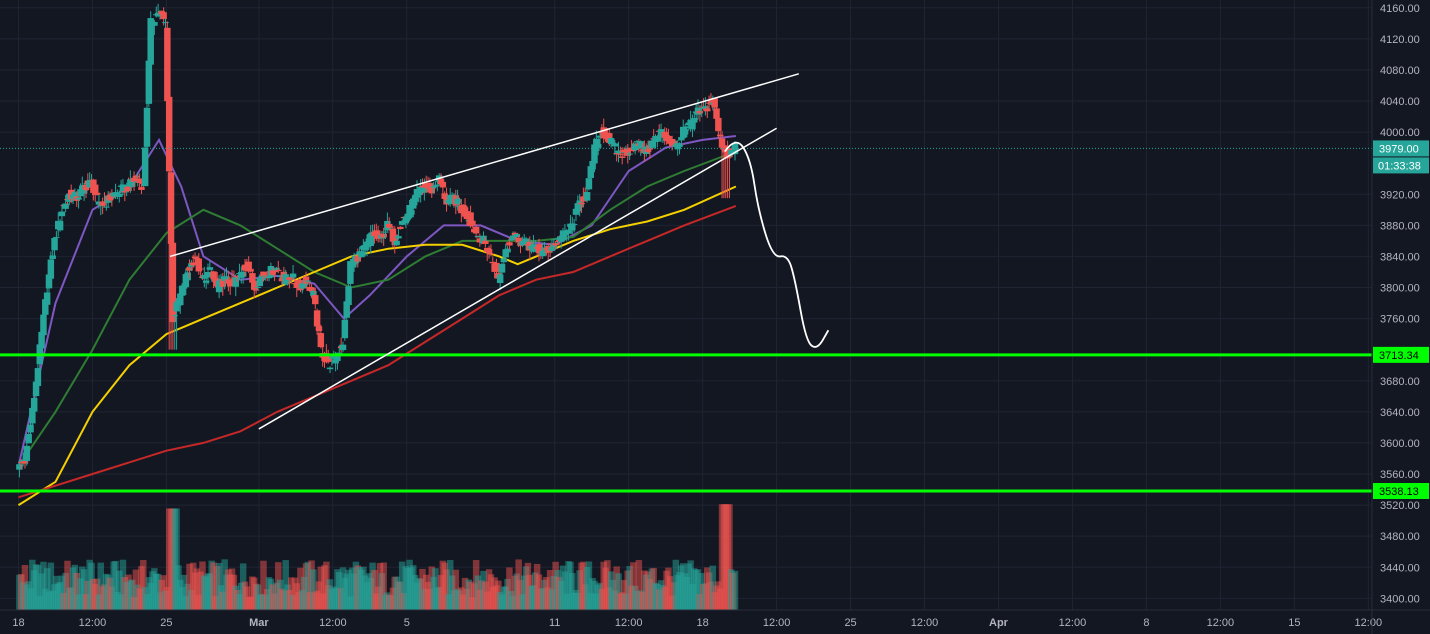 This screenshot has width=1430, height=634. What do you see at coordinates (1294, 623) in the screenshot?
I see `x-tick-label: 15` at bounding box center [1294, 623].